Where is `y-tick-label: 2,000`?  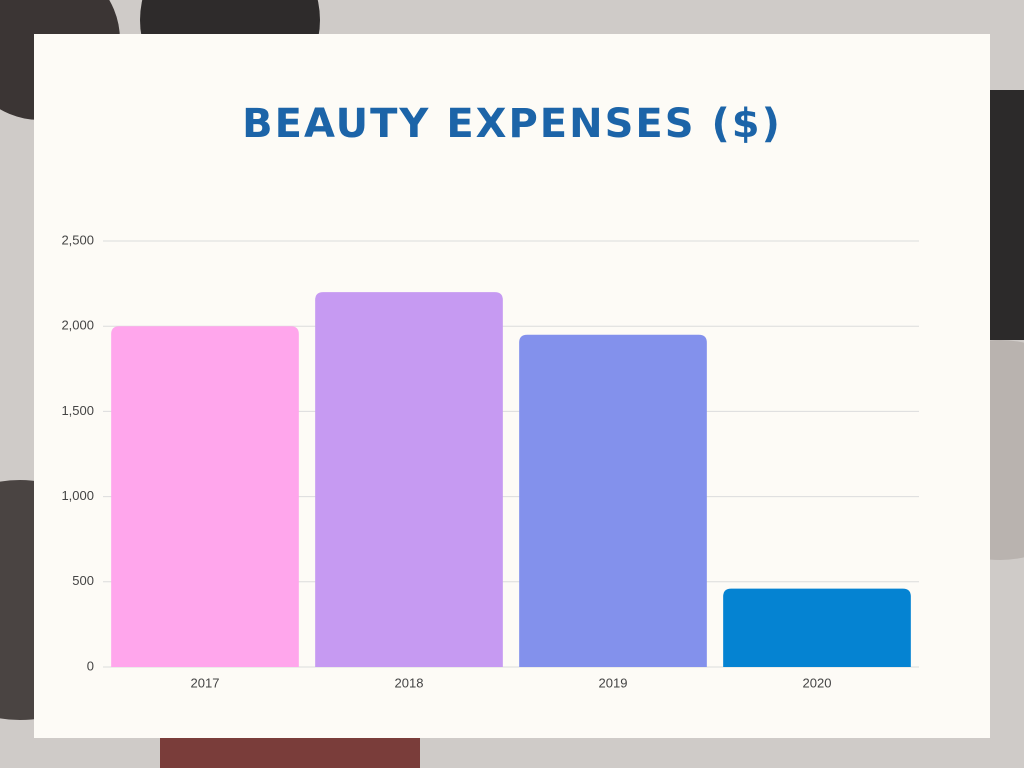 y-tick-label: 2,000 is located at coordinates (77, 325).